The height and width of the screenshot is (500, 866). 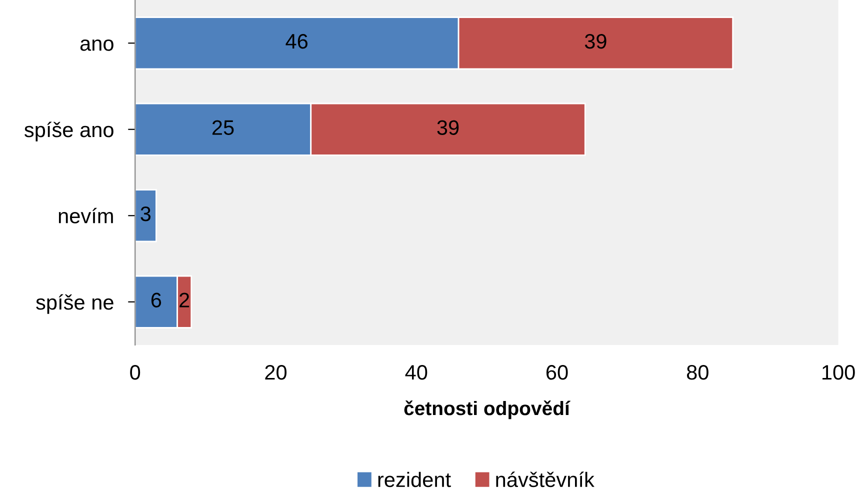 What do you see at coordinates (75, 304) in the screenshot?
I see `y-tick-label: spíše ne` at bounding box center [75, 304].